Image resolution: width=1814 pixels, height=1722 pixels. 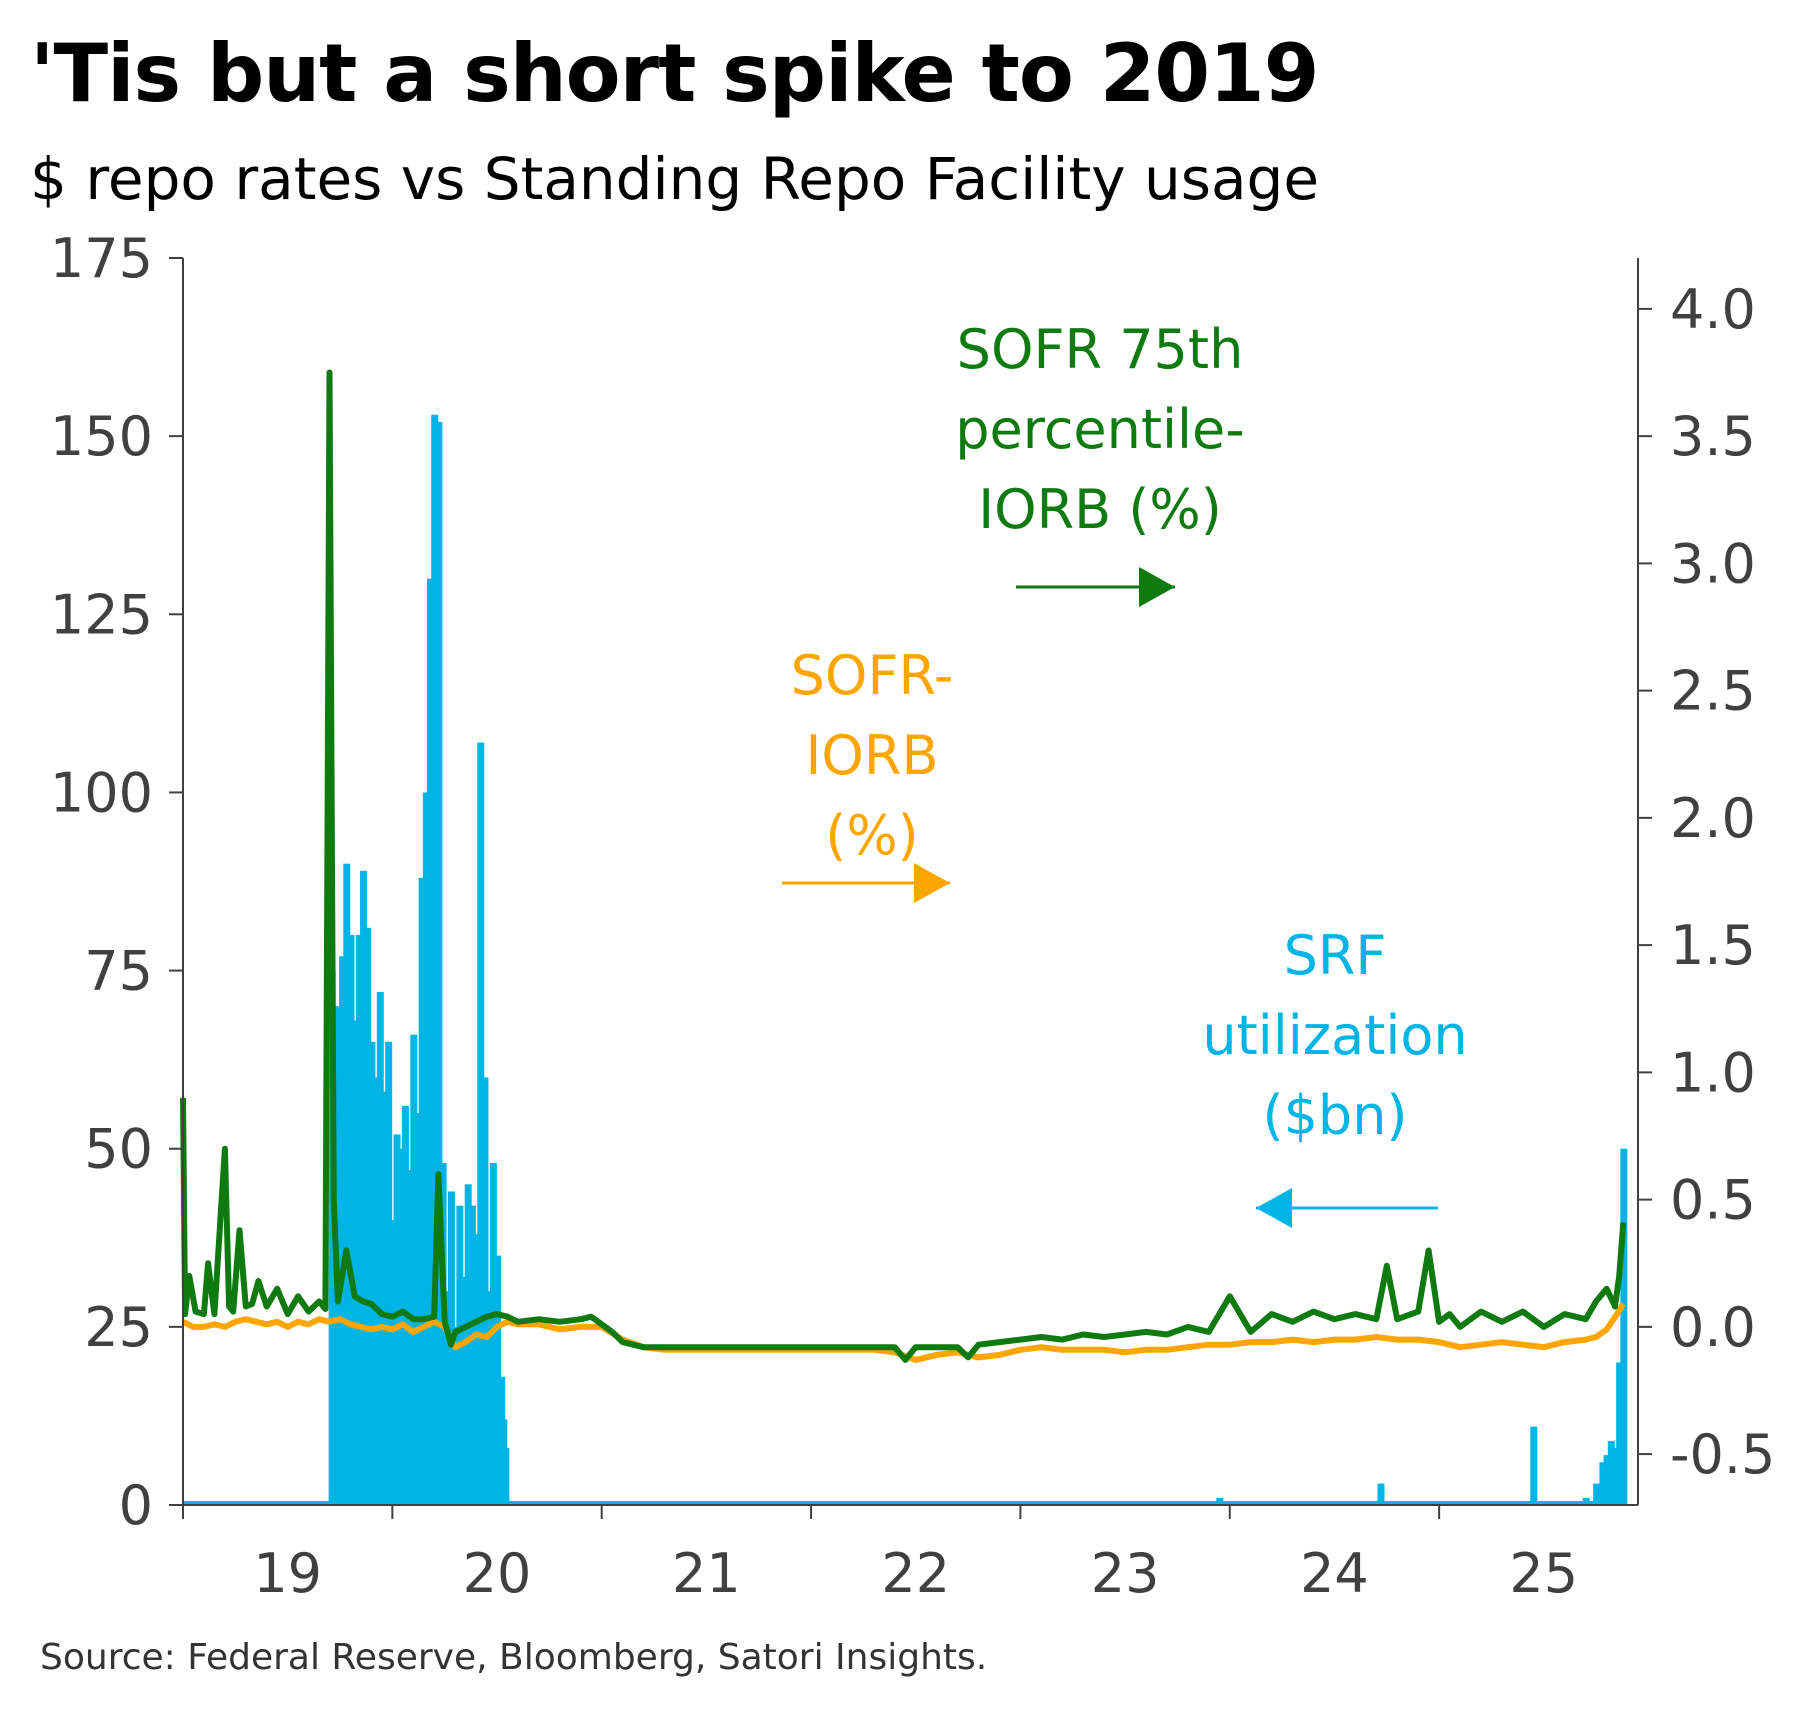 What do you see at coordinates (1274, 1208) in the screenshot?
I see `arrow-srf-head` at bounding box center [1274, 1208].